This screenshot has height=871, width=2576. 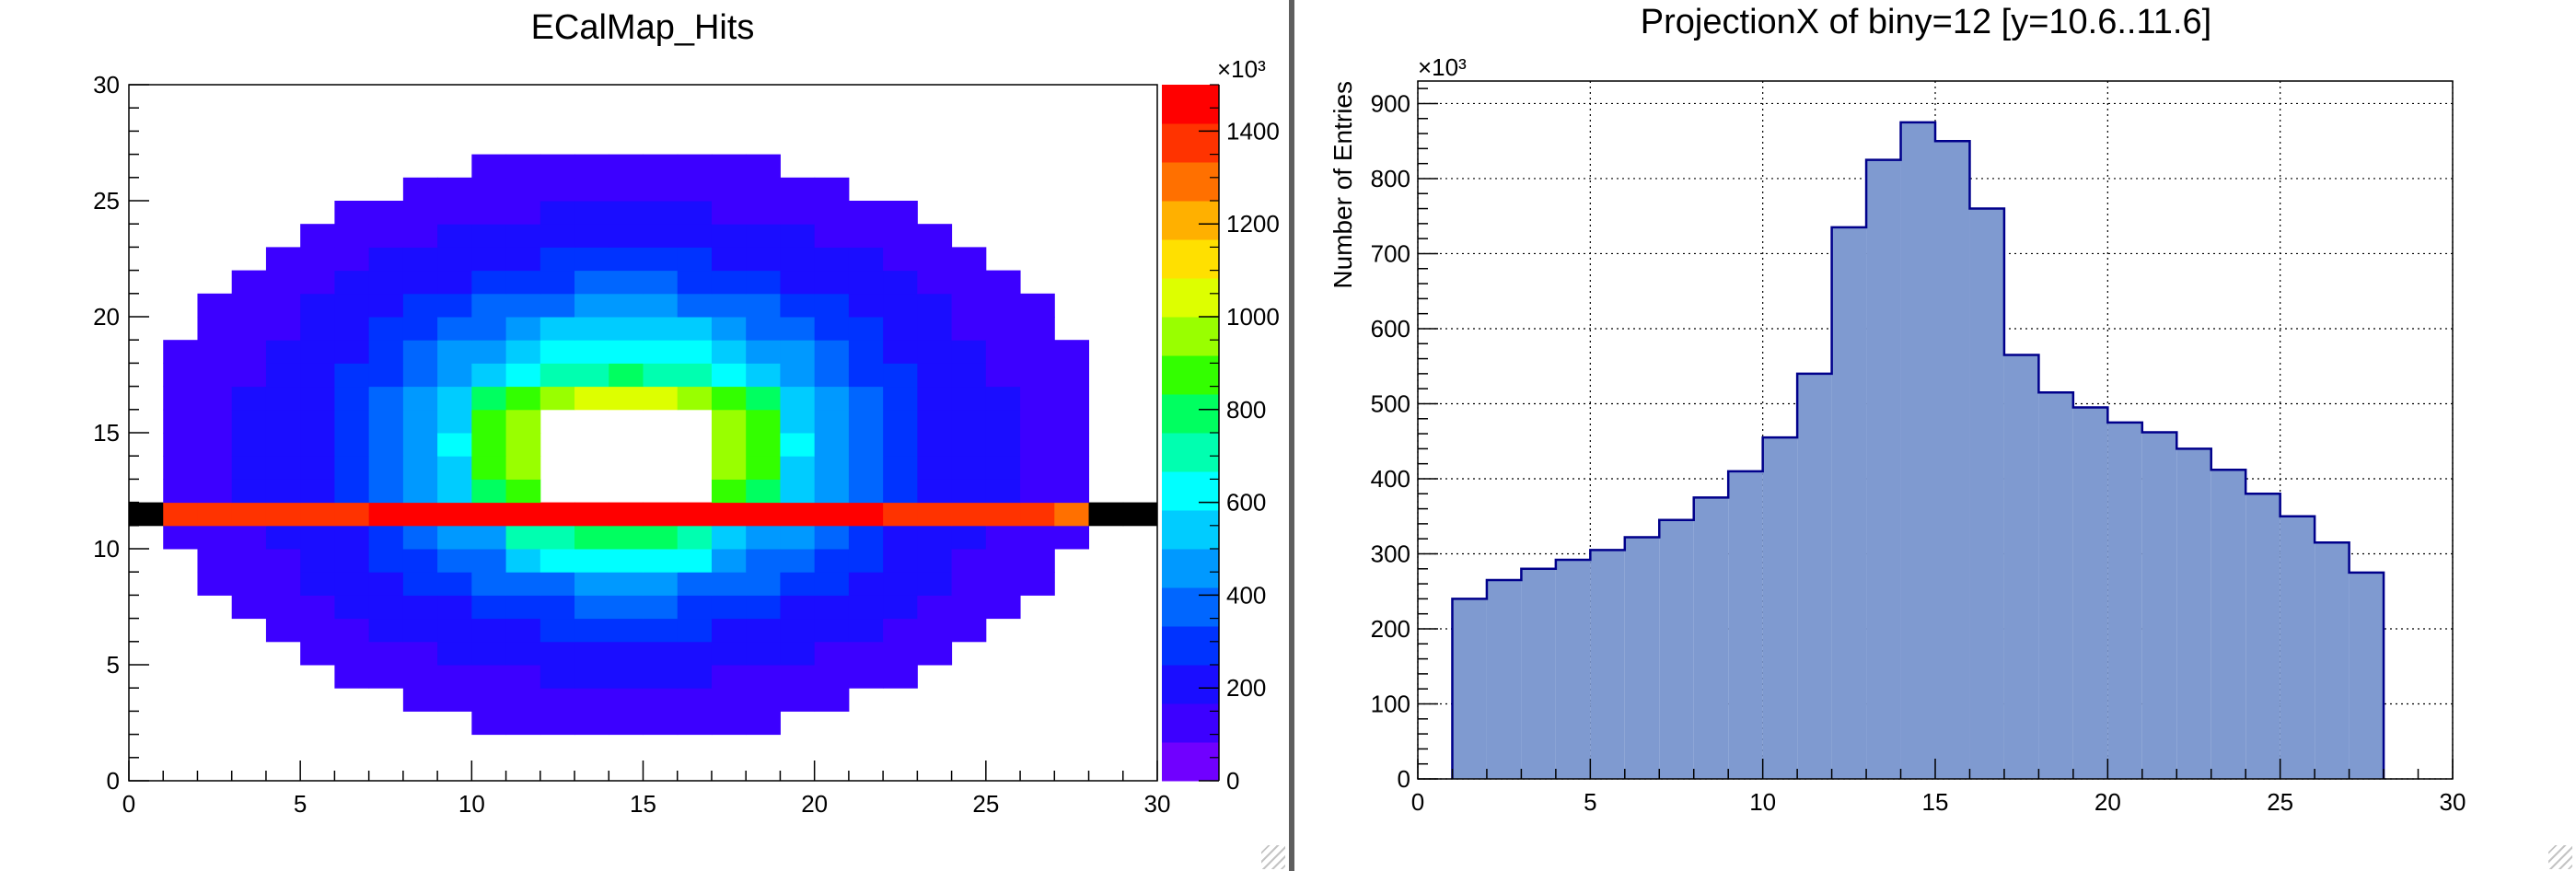 I want to click on y-tick-label: 15, so click(x=106, y=433).